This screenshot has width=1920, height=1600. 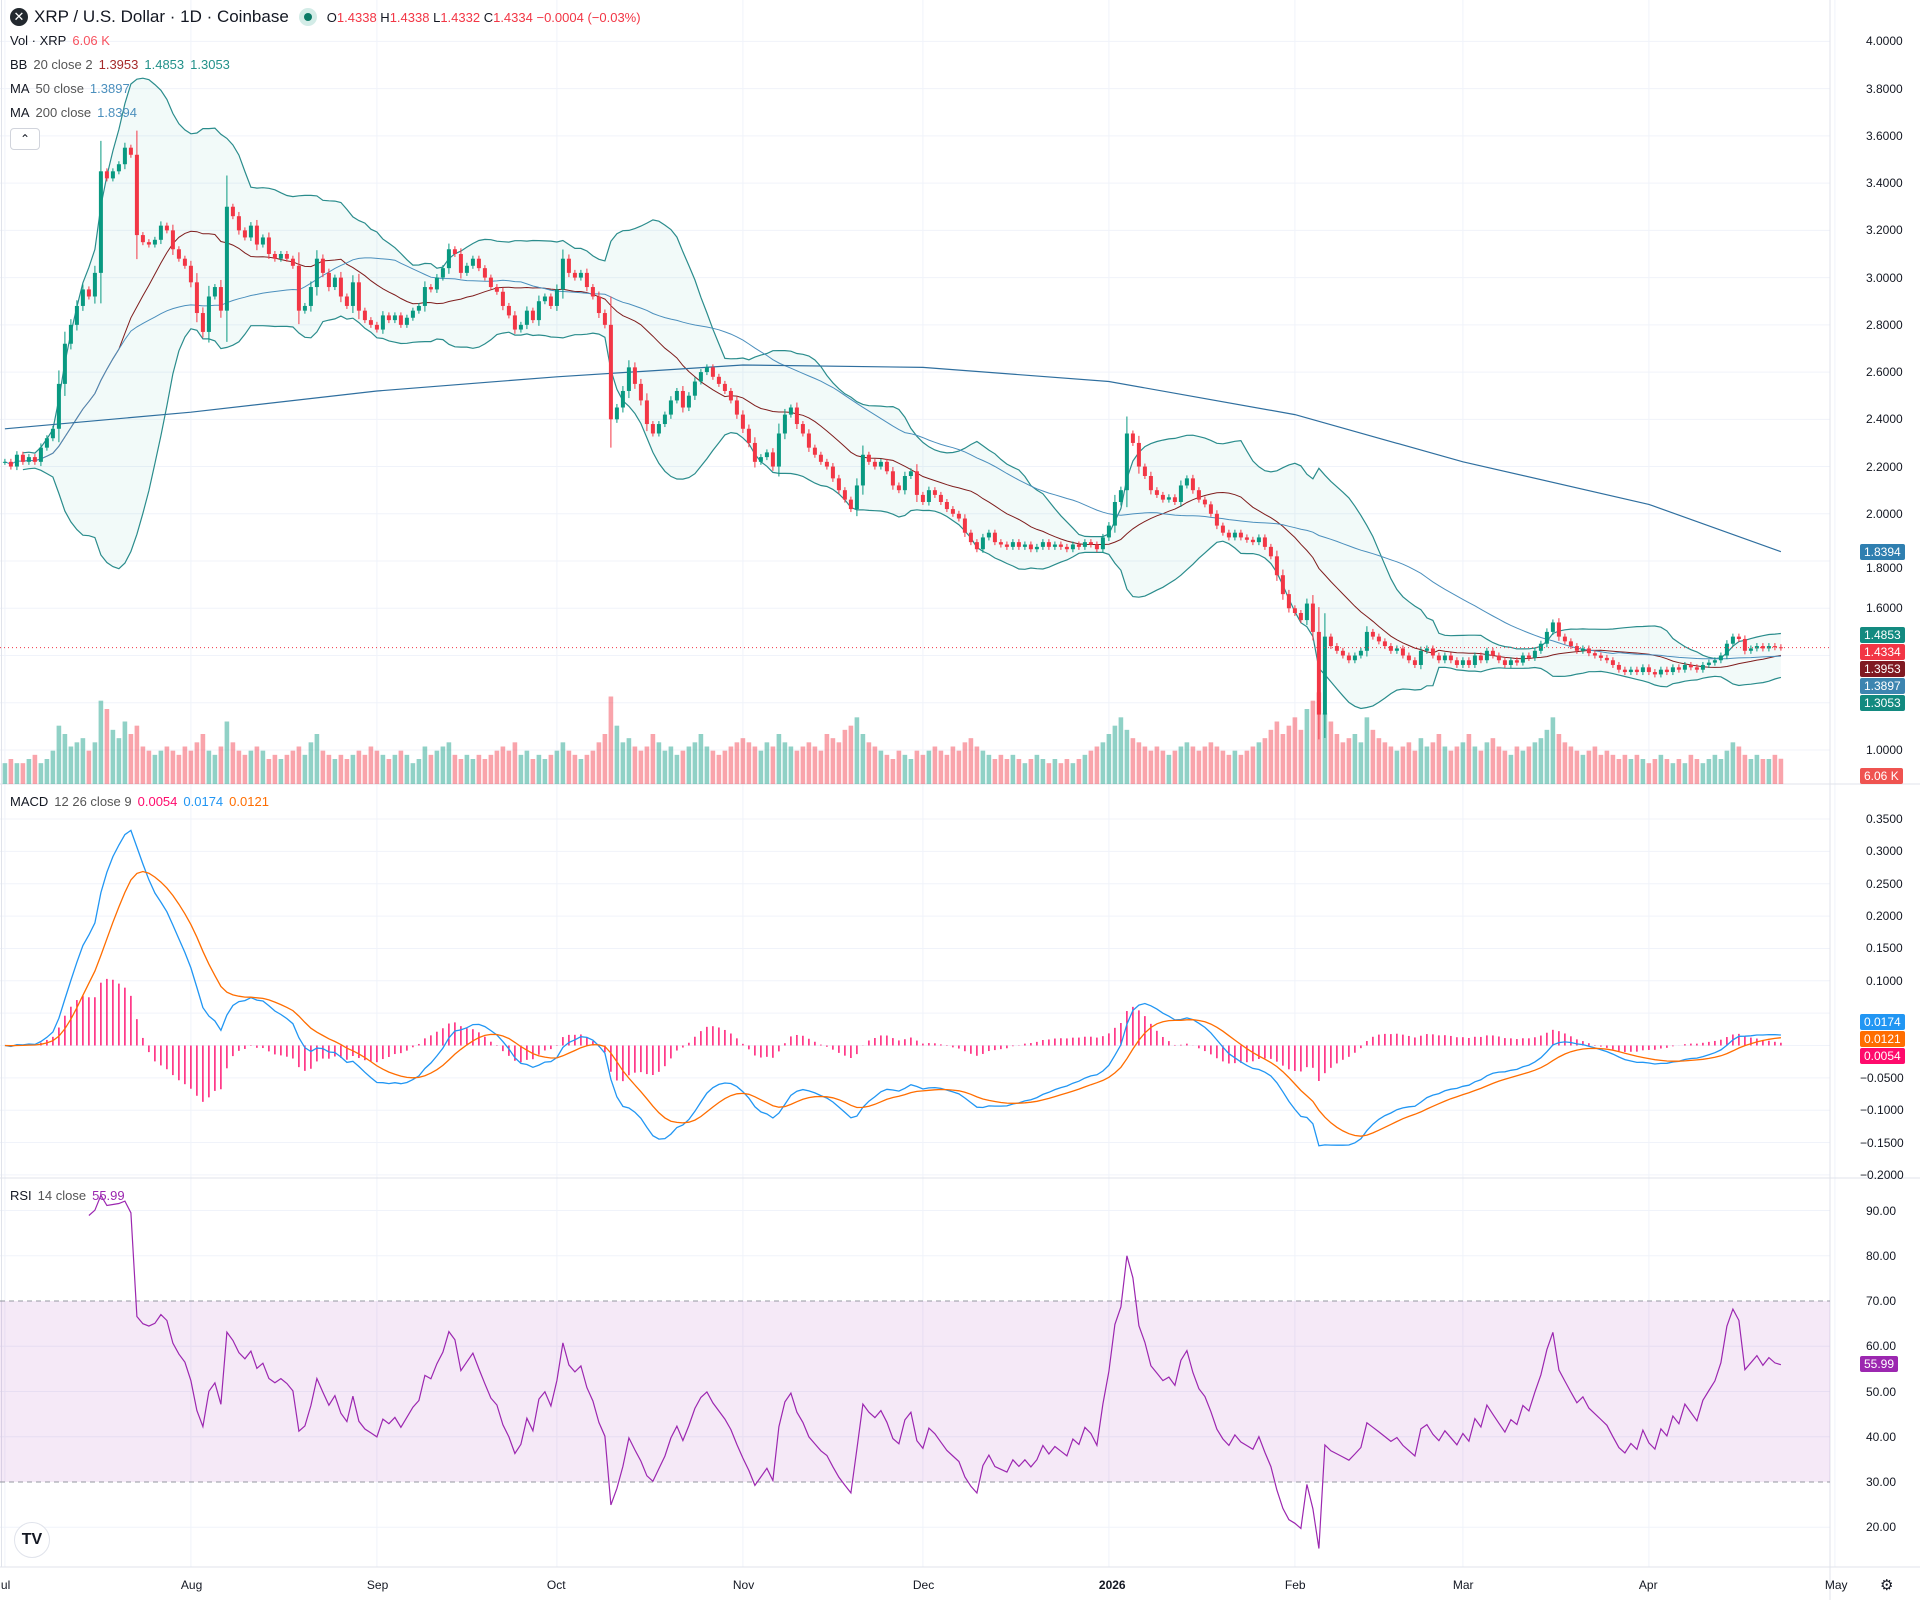 What do you see at coordinates (32, 1540) in the screenshot?
I see `tradingview-logo: TV` at bounding box center [32, 1540].